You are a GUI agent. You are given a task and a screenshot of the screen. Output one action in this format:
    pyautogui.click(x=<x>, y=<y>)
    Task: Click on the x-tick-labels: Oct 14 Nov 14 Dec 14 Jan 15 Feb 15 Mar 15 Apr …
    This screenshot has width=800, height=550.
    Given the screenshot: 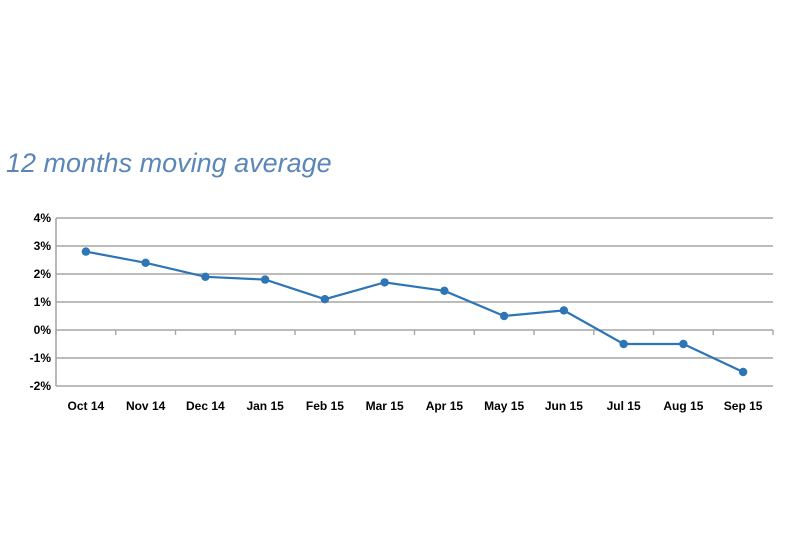 What is the action you would take?
    pyautogui.click(x=415, y=406)
    